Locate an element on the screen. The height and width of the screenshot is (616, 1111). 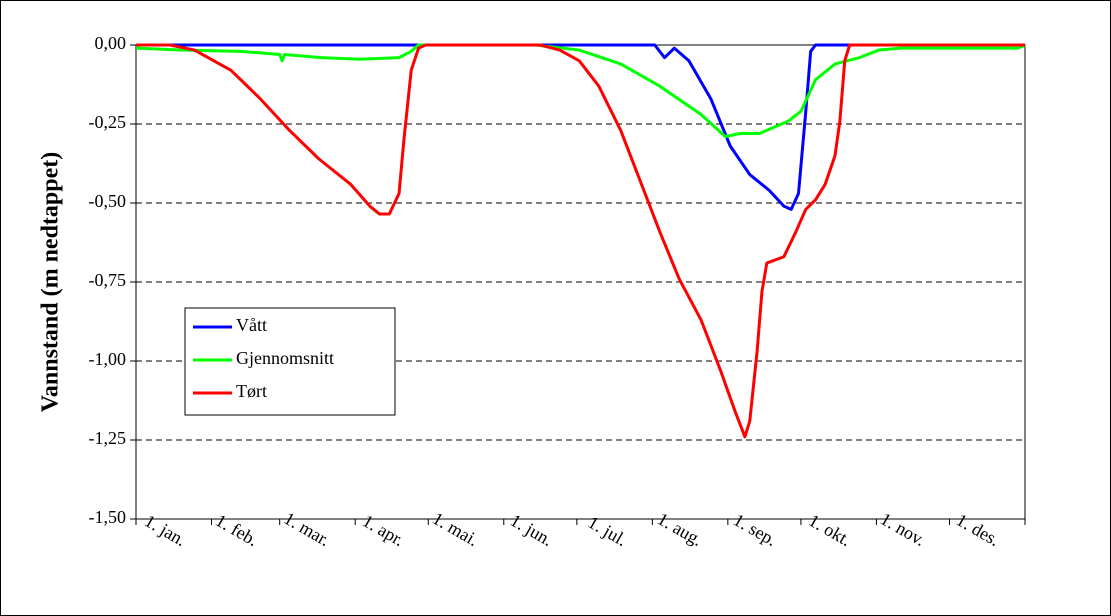
y-tick-label: -1,00 is located at coordinates (108, 359).